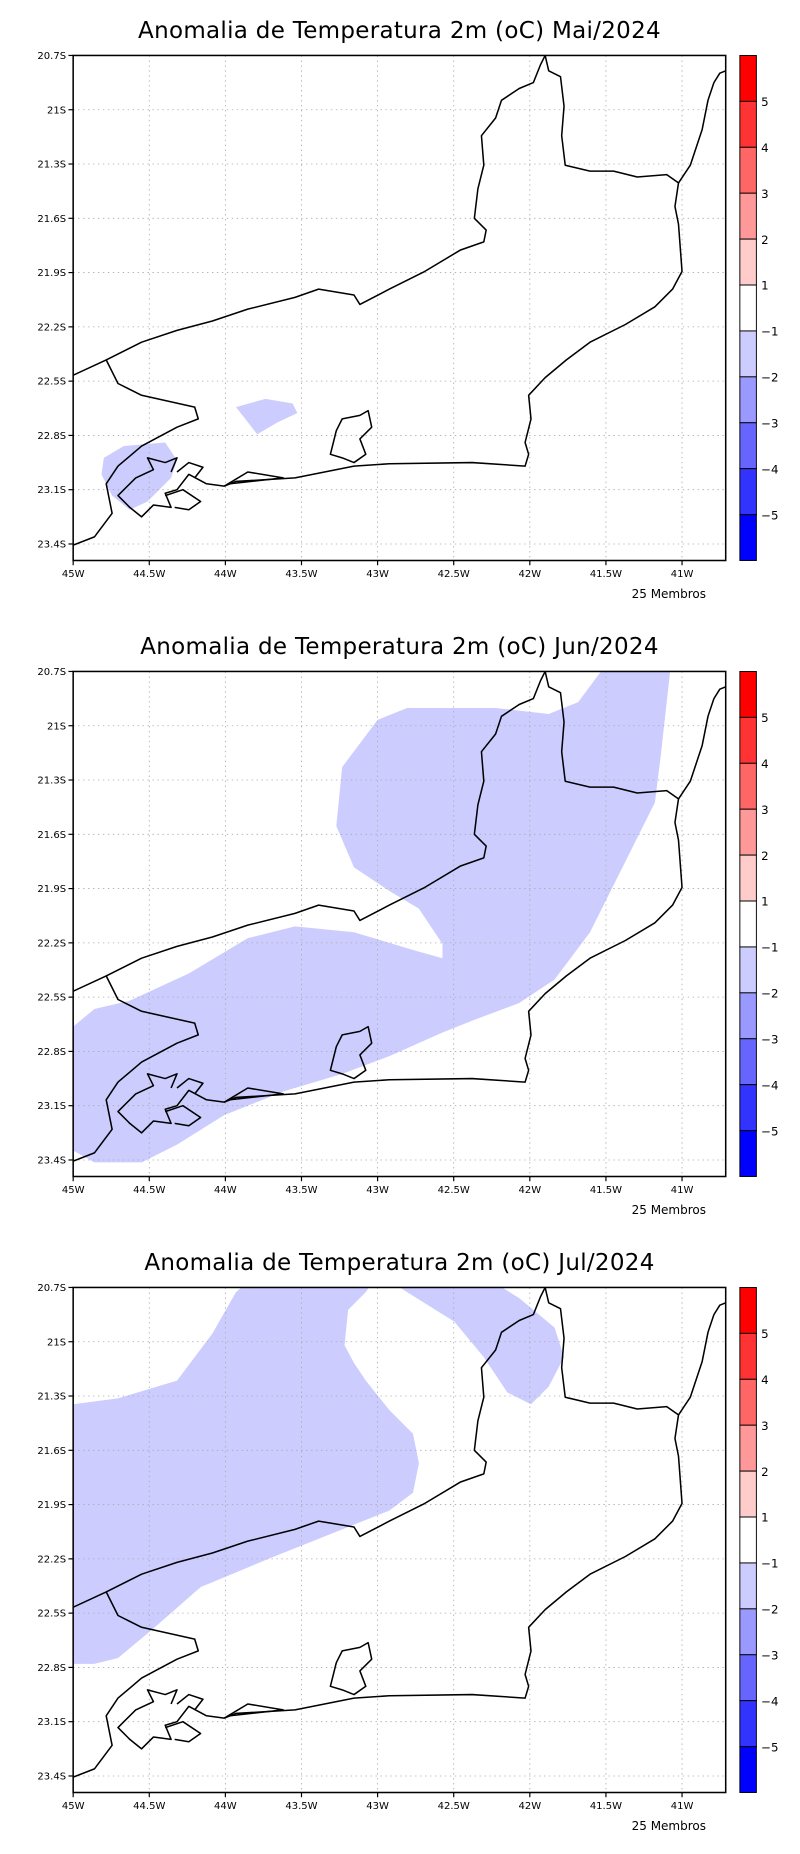  What do you see at coordinates (51, 1559) in the screenshot?
I see `lat-tick-label: 22.2S` at bounding box center [51, 1559].